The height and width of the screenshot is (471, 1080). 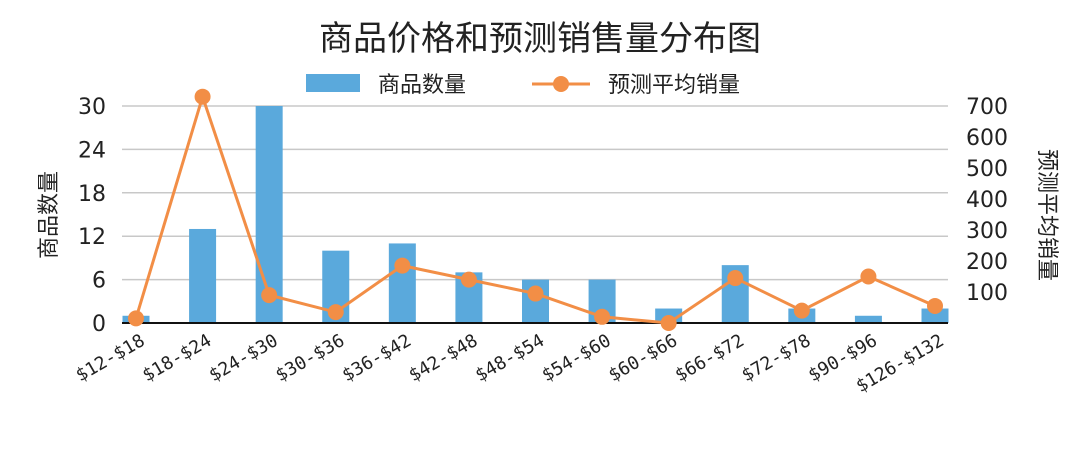 What do you see at coordinates (674, 85) in the screenshot?
I see `legend-label-line: 预测平均销量` at bounding box center [674, 85].